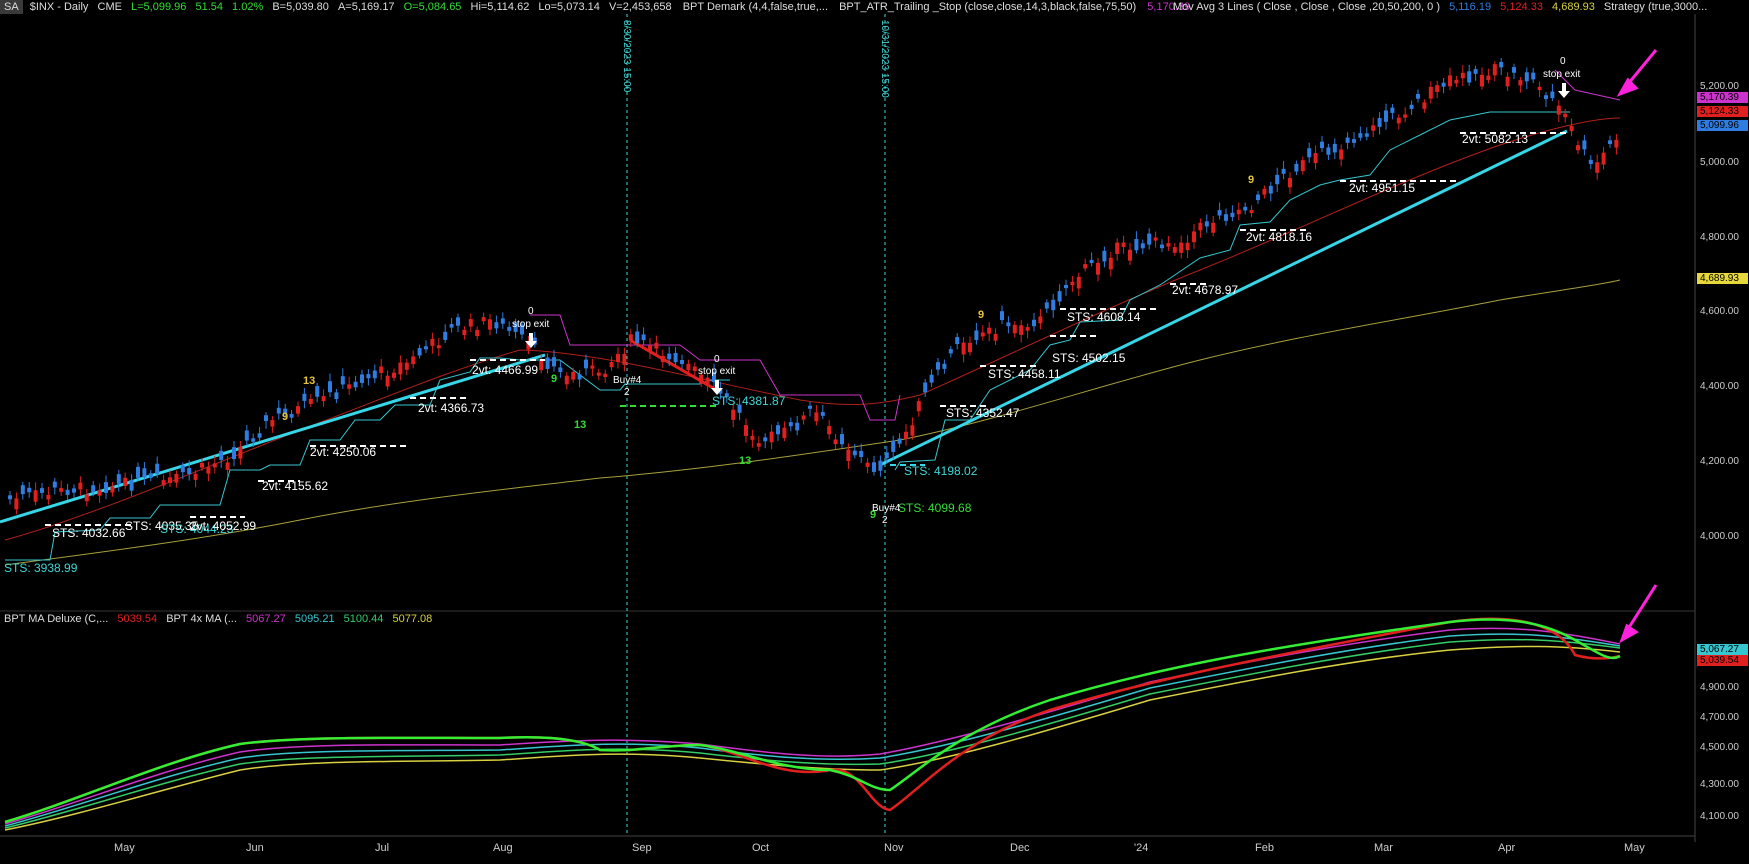 Image resolution: width=1749 pixels, height=864 pixels. I want to click on ma3-value: 4,689.93, so click(1573, 7).